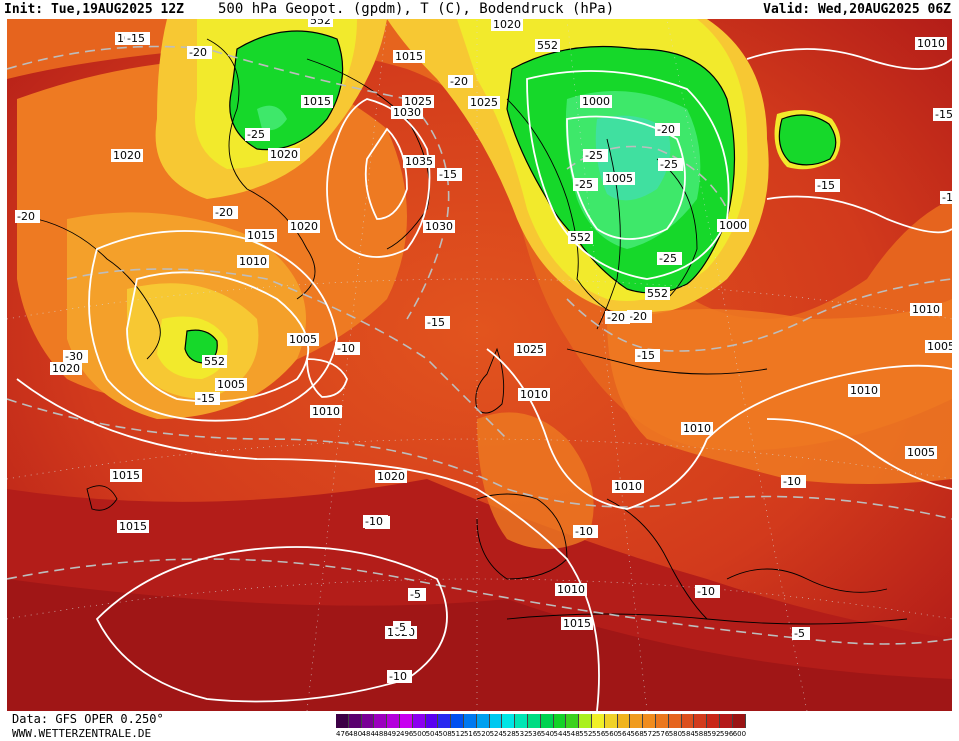 The image size is (959, 741). I want to click on scale-value: 504, so click(432, 734).